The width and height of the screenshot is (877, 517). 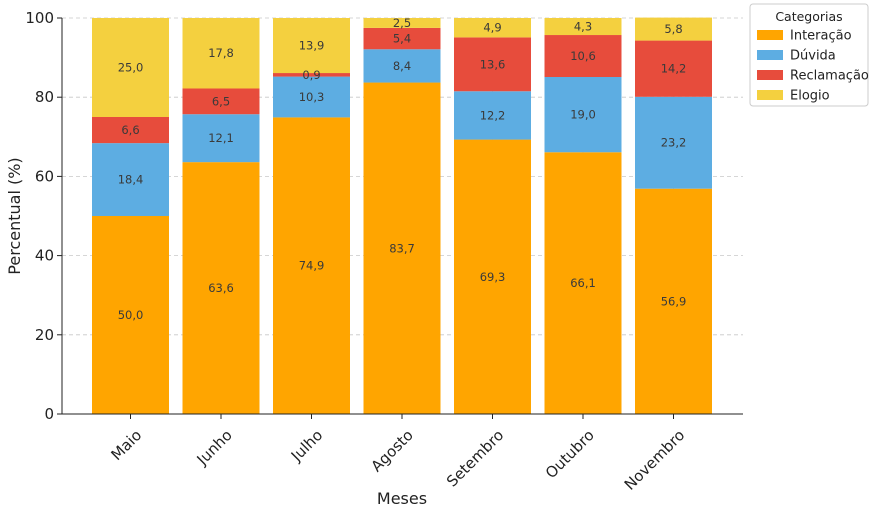 I want to click on data-label-reclamacao: 0,9, so click(x=311, y=75).